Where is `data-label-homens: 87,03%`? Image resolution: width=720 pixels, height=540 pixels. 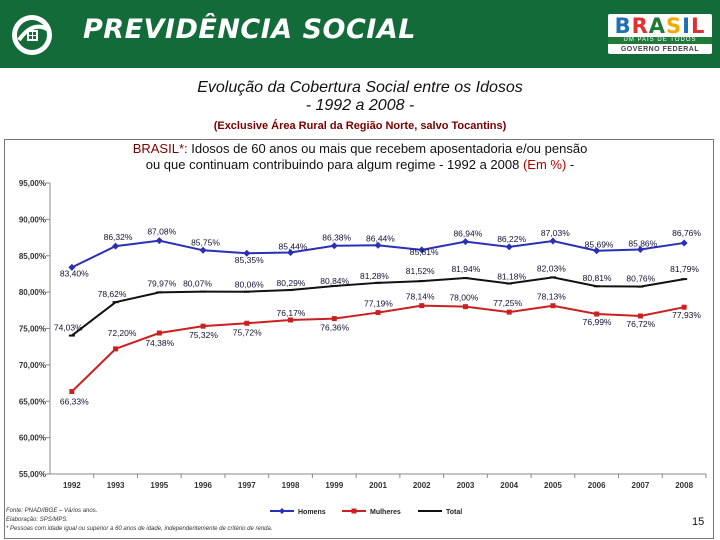 data-label-homens: 87,03% is located at coordinates (555, 233).